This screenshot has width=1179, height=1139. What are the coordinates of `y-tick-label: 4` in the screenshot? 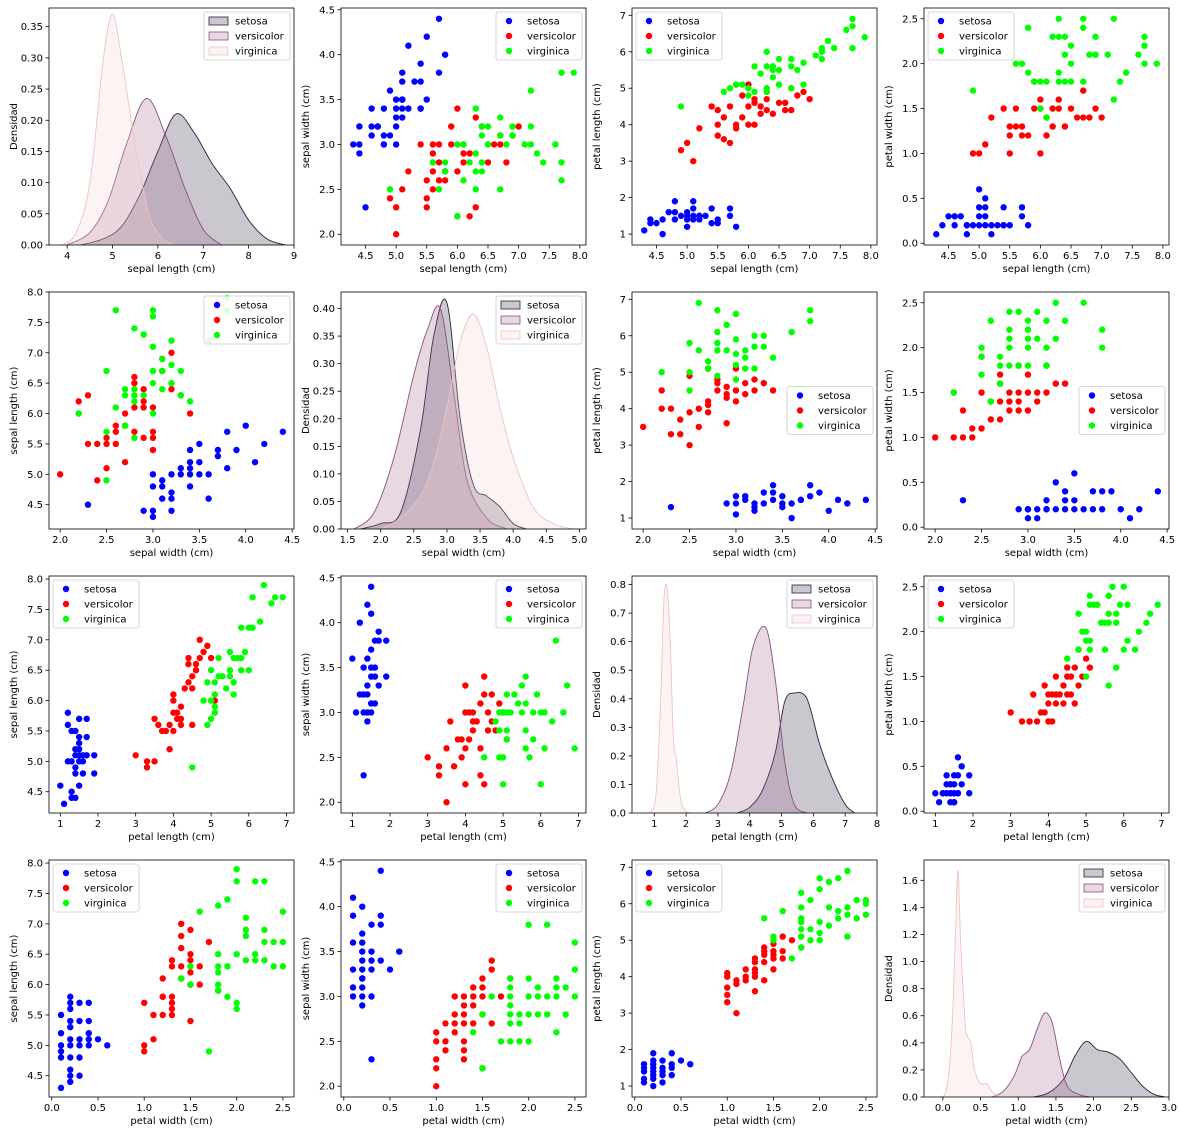 It's located at (623, 125).